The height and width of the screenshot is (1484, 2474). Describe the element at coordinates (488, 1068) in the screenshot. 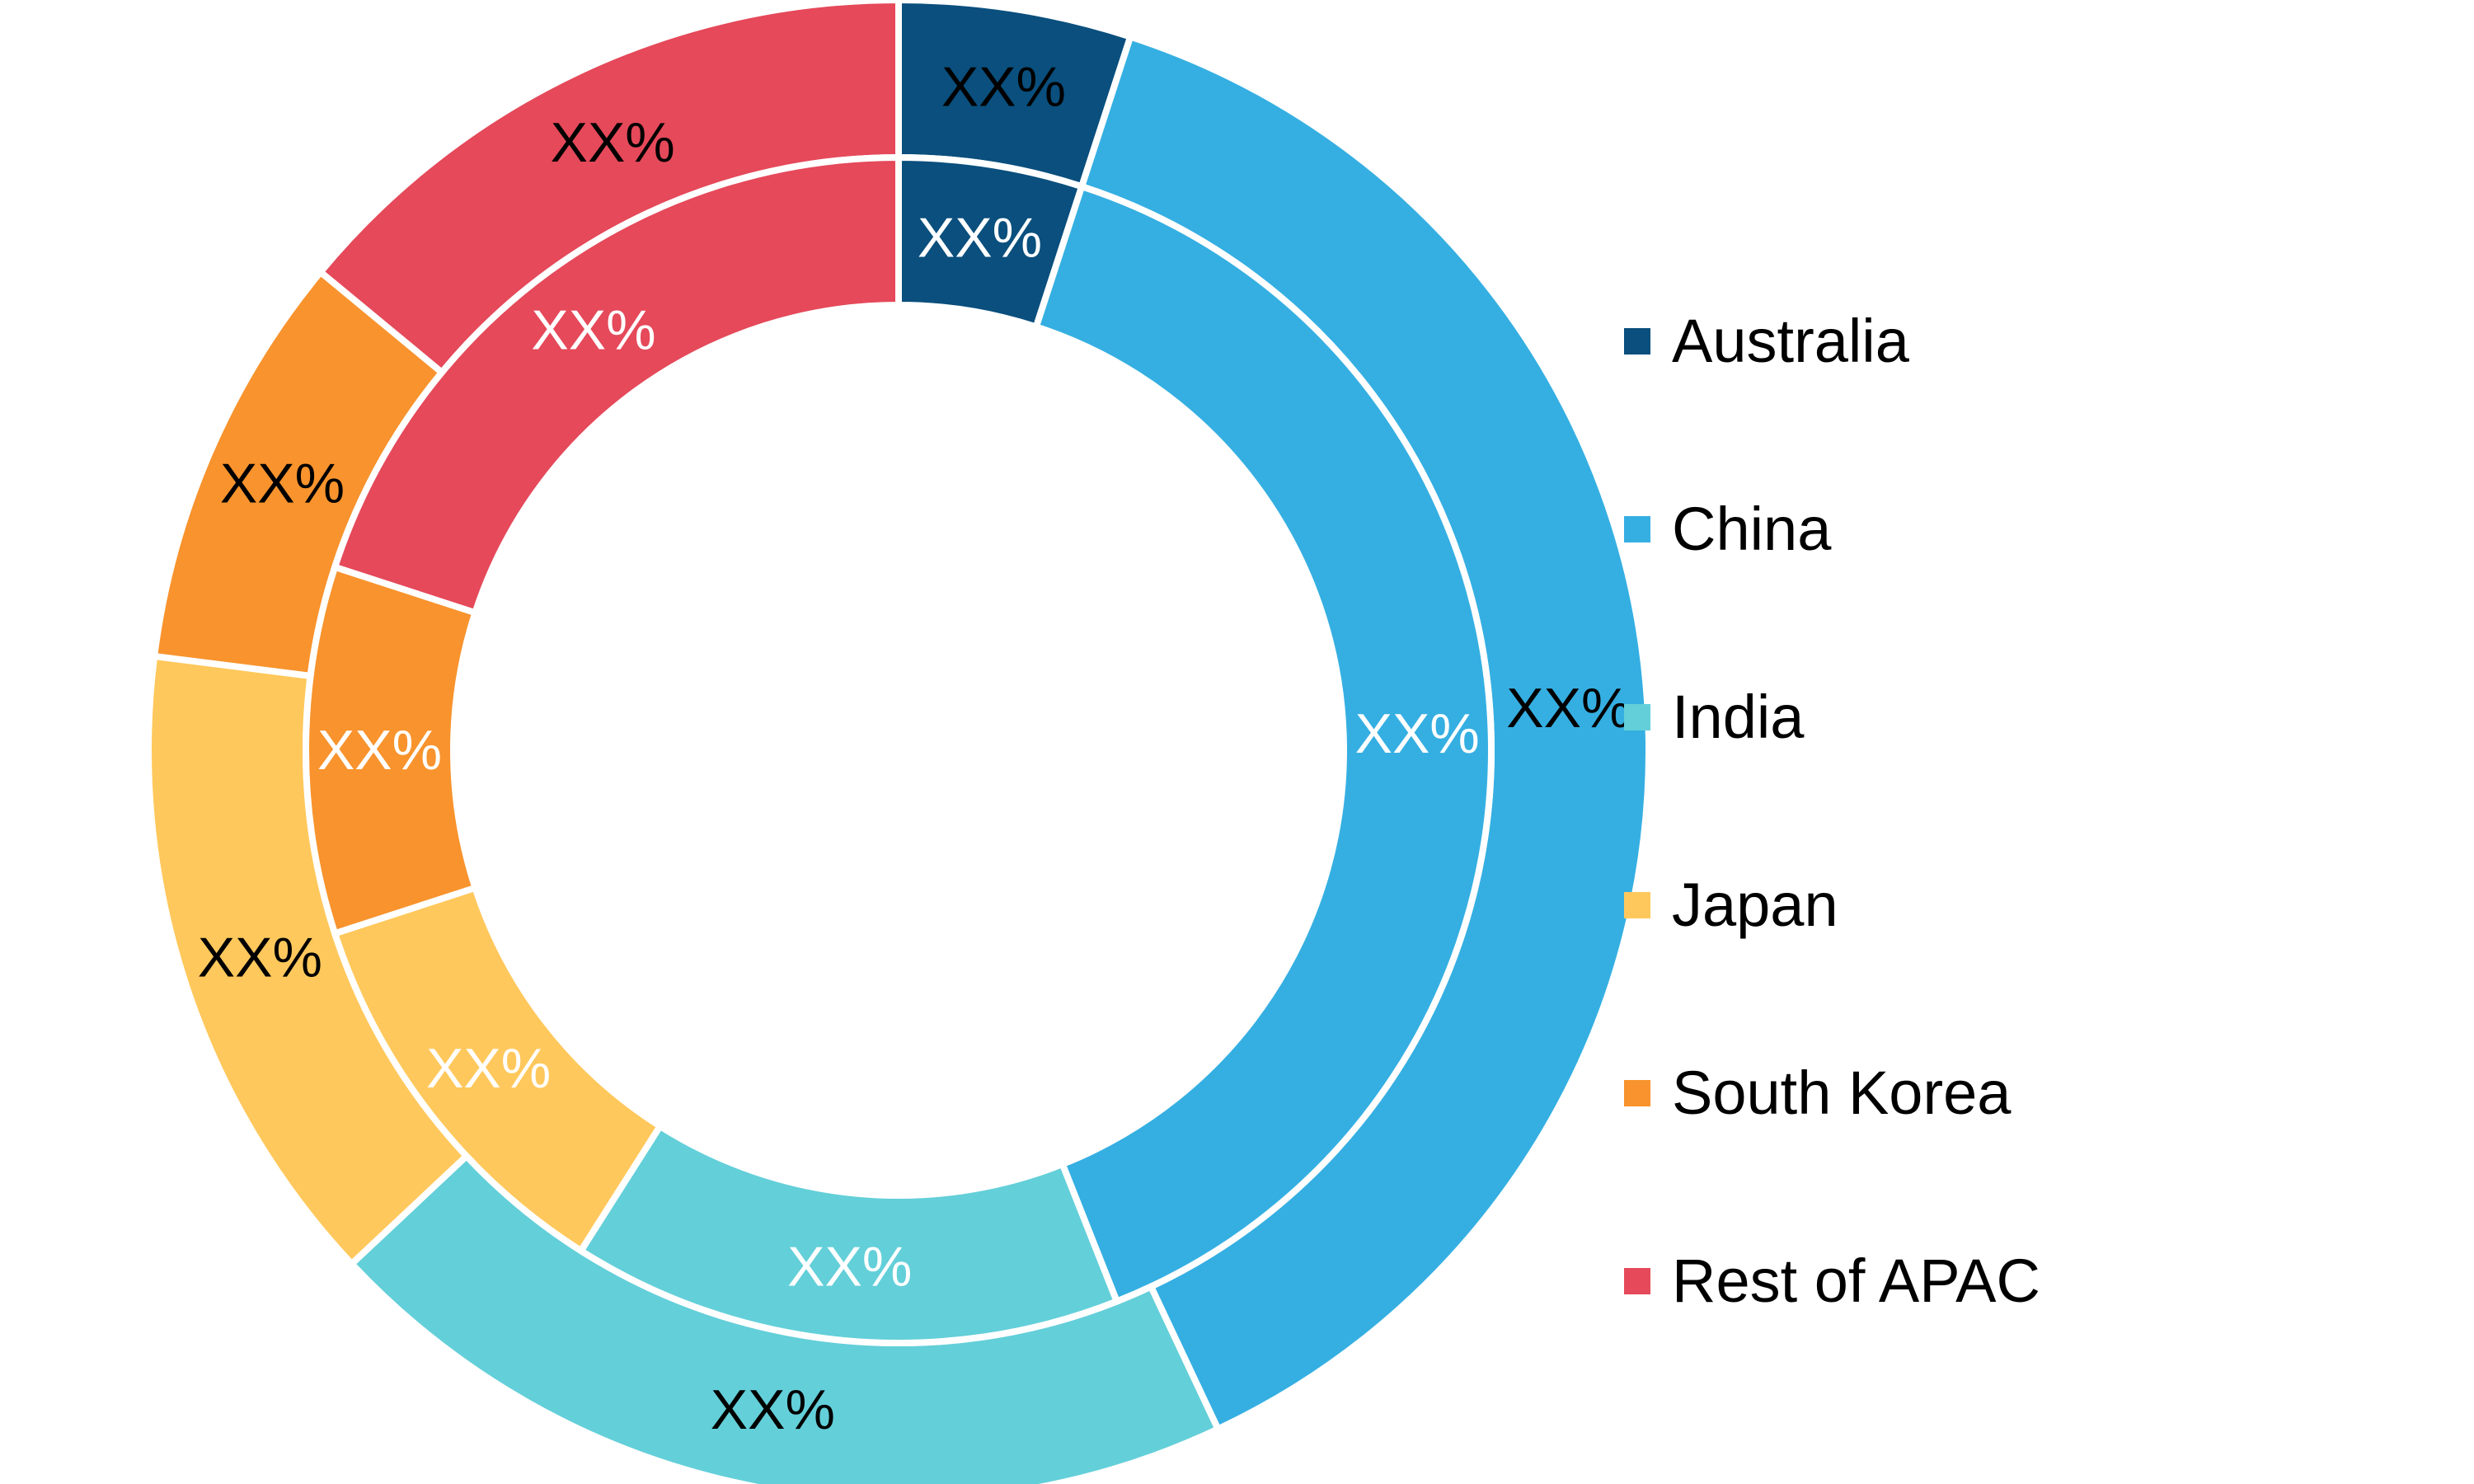

I see `inner-label-japan: XX%` at that location.